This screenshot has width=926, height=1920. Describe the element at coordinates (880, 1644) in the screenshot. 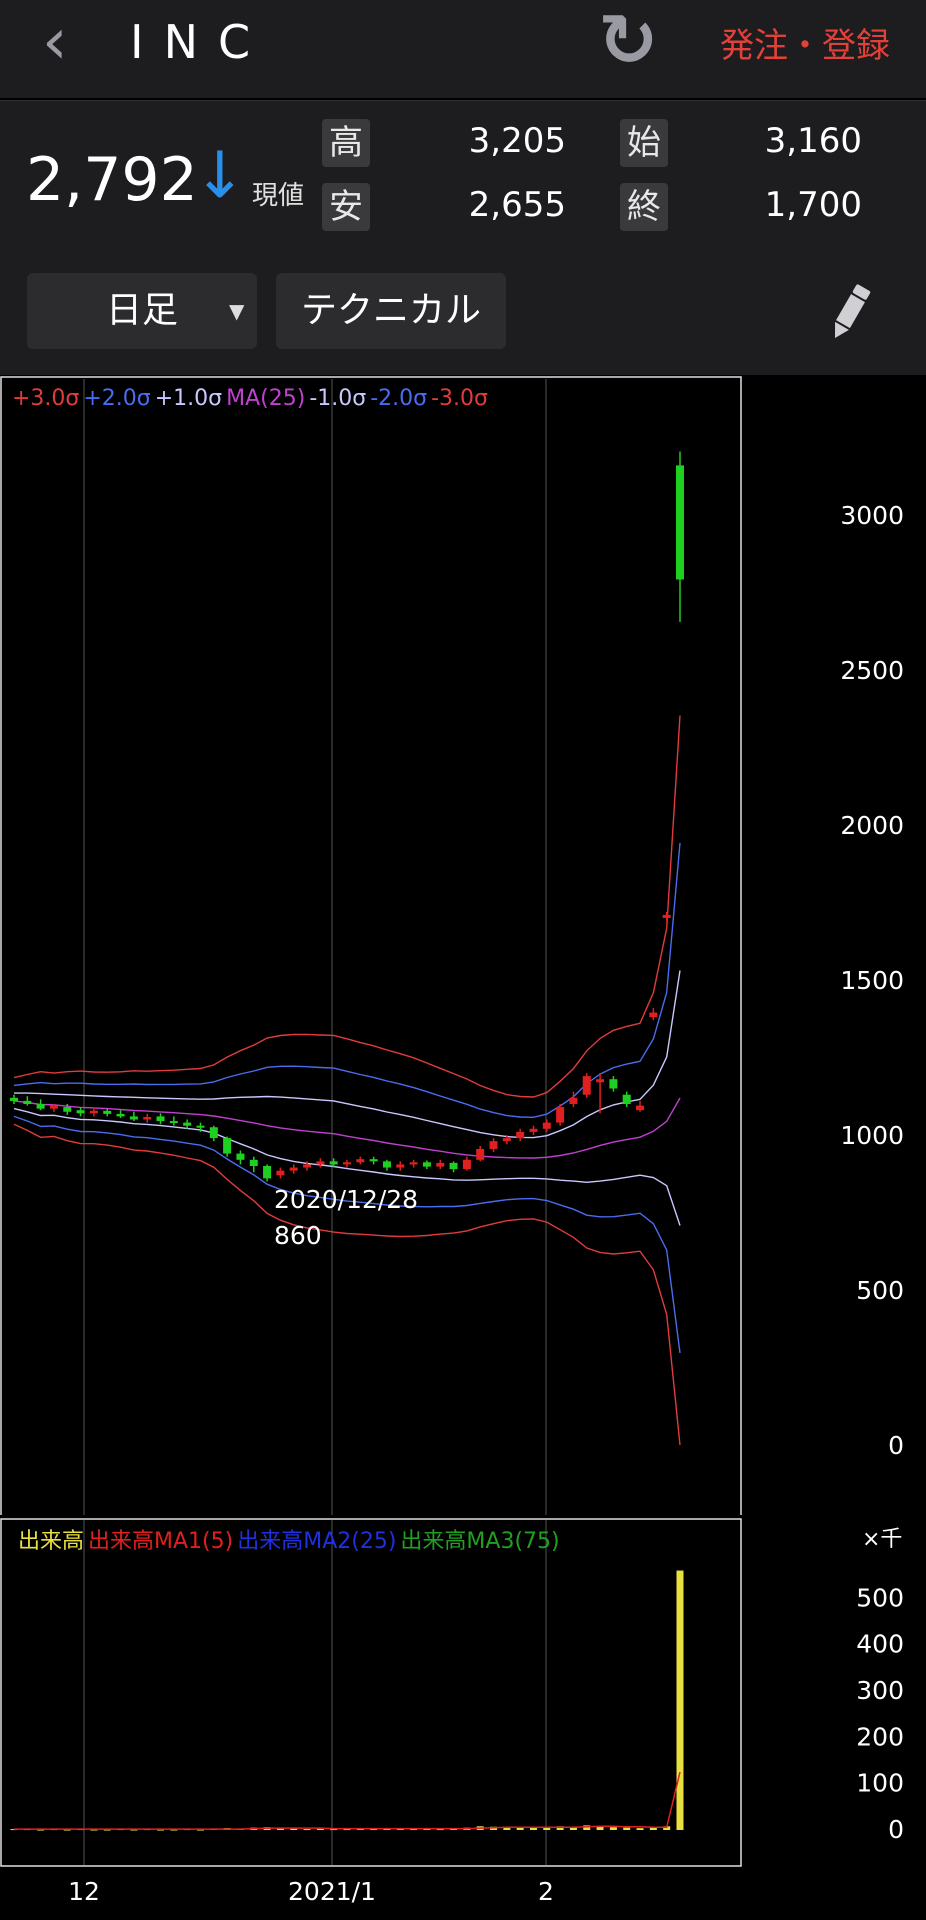

I see `y-tick-label: 400` at that location.